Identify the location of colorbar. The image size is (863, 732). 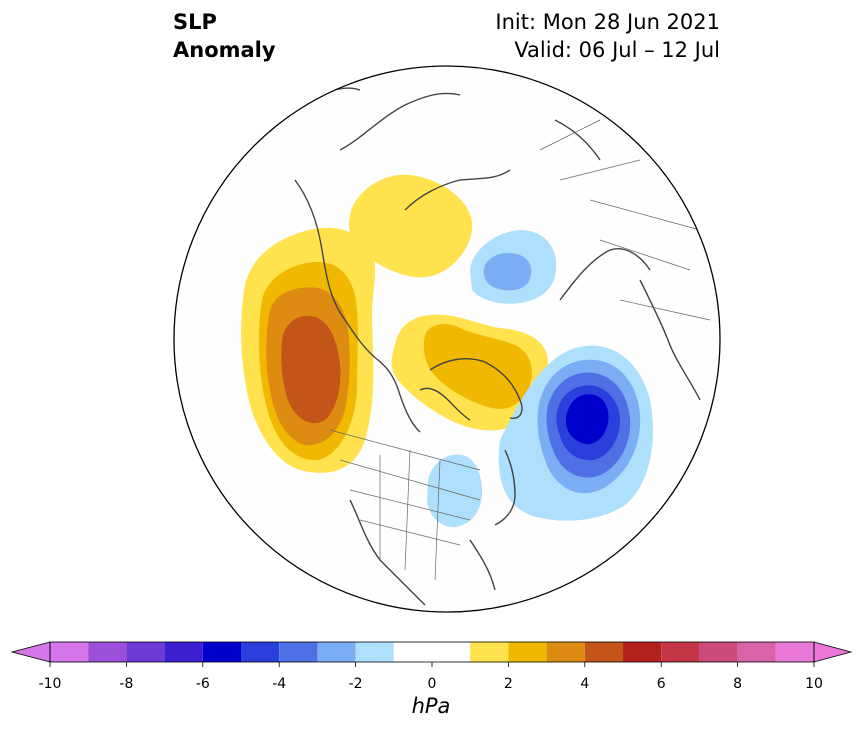
(431, 654).